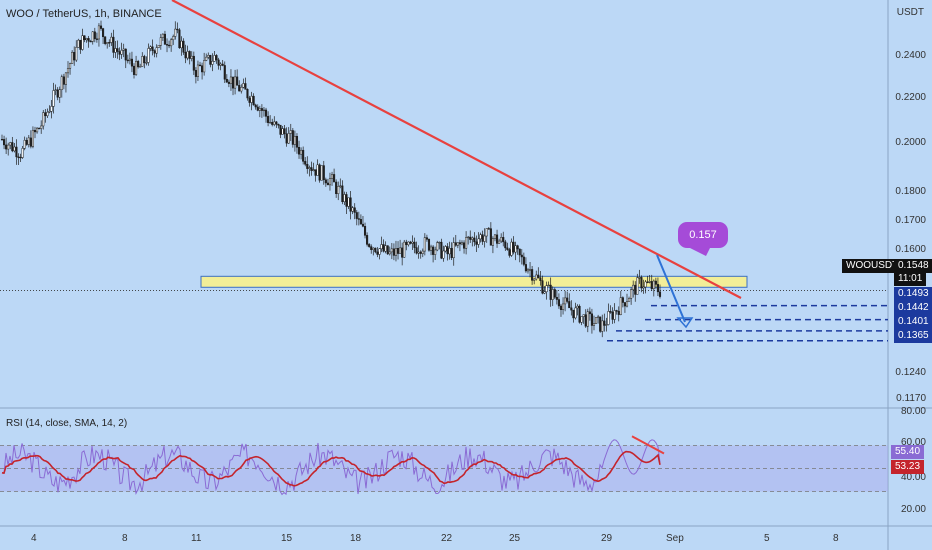 The width and height of the screenshot is (932, 550). Describe the element at coordinates (767, 538) in the screenshot. I see `time-tick: 5` at that location.